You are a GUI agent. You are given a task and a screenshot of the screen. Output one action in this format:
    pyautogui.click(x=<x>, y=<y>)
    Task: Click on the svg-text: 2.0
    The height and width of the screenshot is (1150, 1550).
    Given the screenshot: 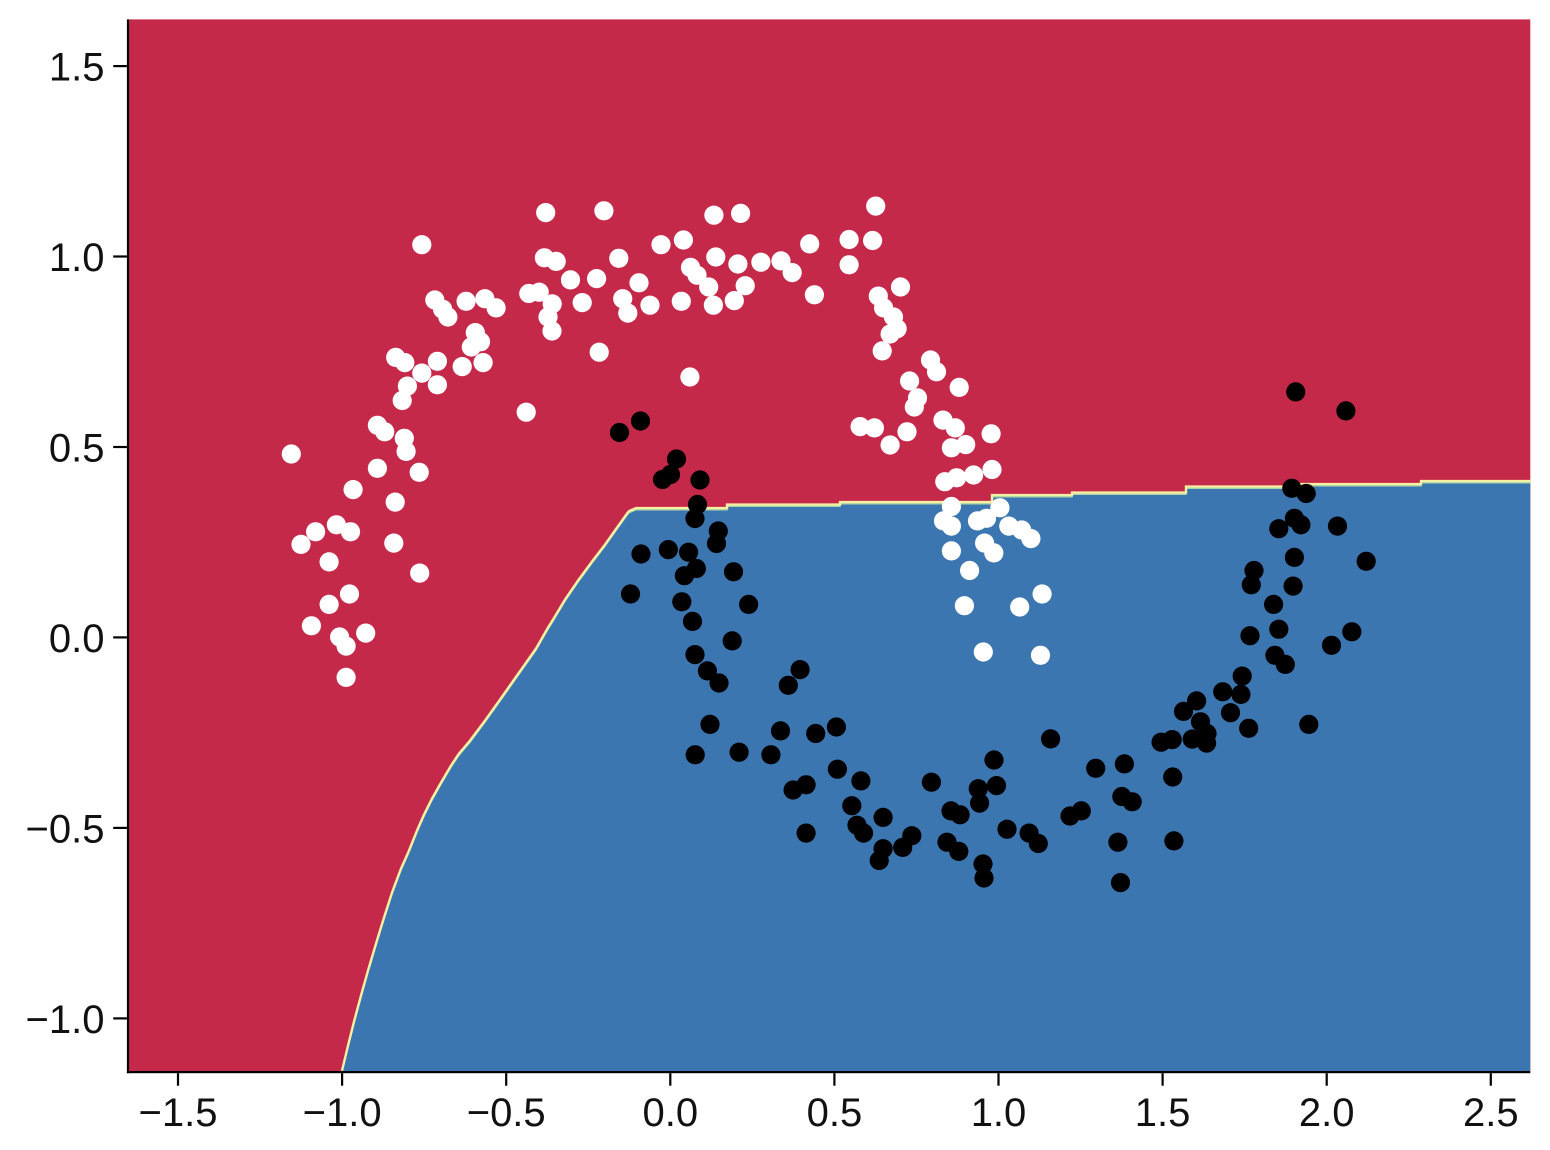 What is the action you would take?
    pyautogui.click(x=1327, y=1113)
    